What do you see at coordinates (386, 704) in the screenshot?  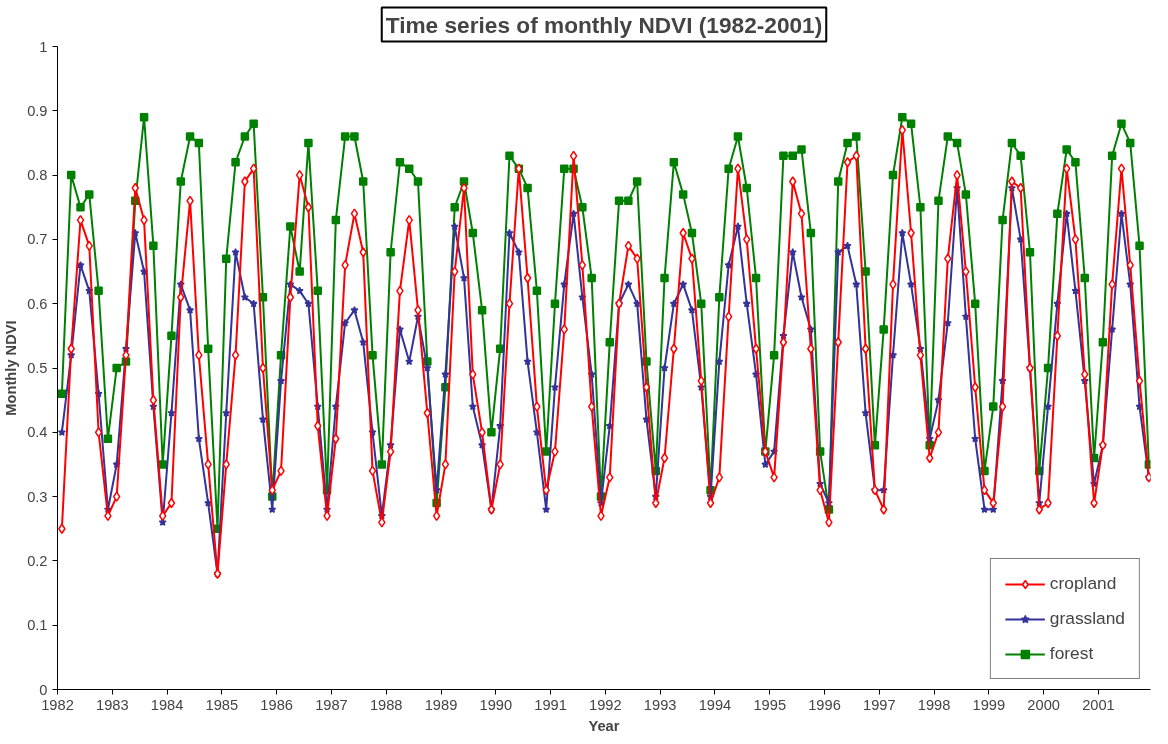 I see `x-tick-label: 1988` at bounding box center [386, 704].